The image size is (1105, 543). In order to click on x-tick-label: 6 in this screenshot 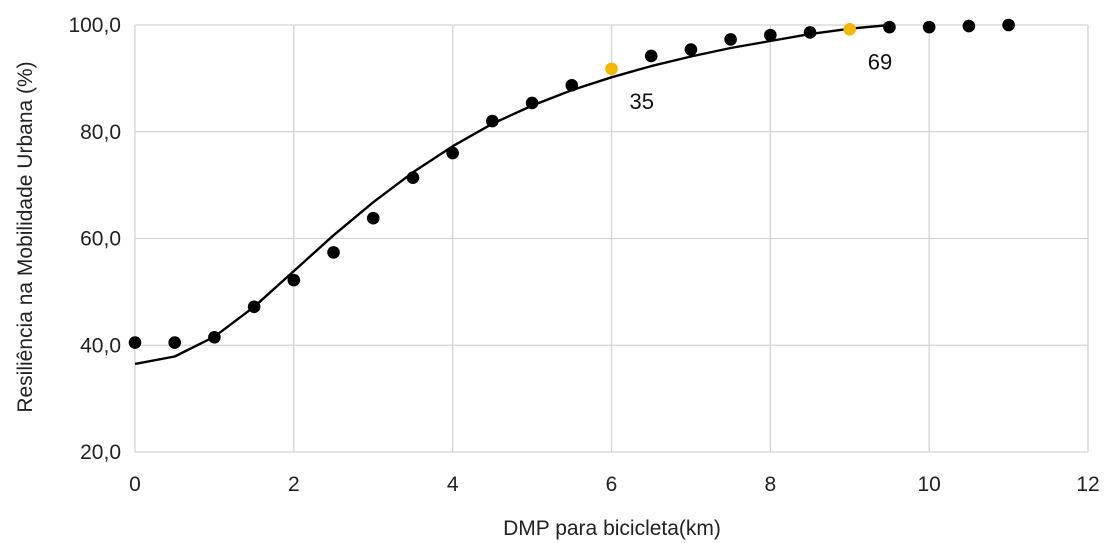, I will do `click(612, 484)`.